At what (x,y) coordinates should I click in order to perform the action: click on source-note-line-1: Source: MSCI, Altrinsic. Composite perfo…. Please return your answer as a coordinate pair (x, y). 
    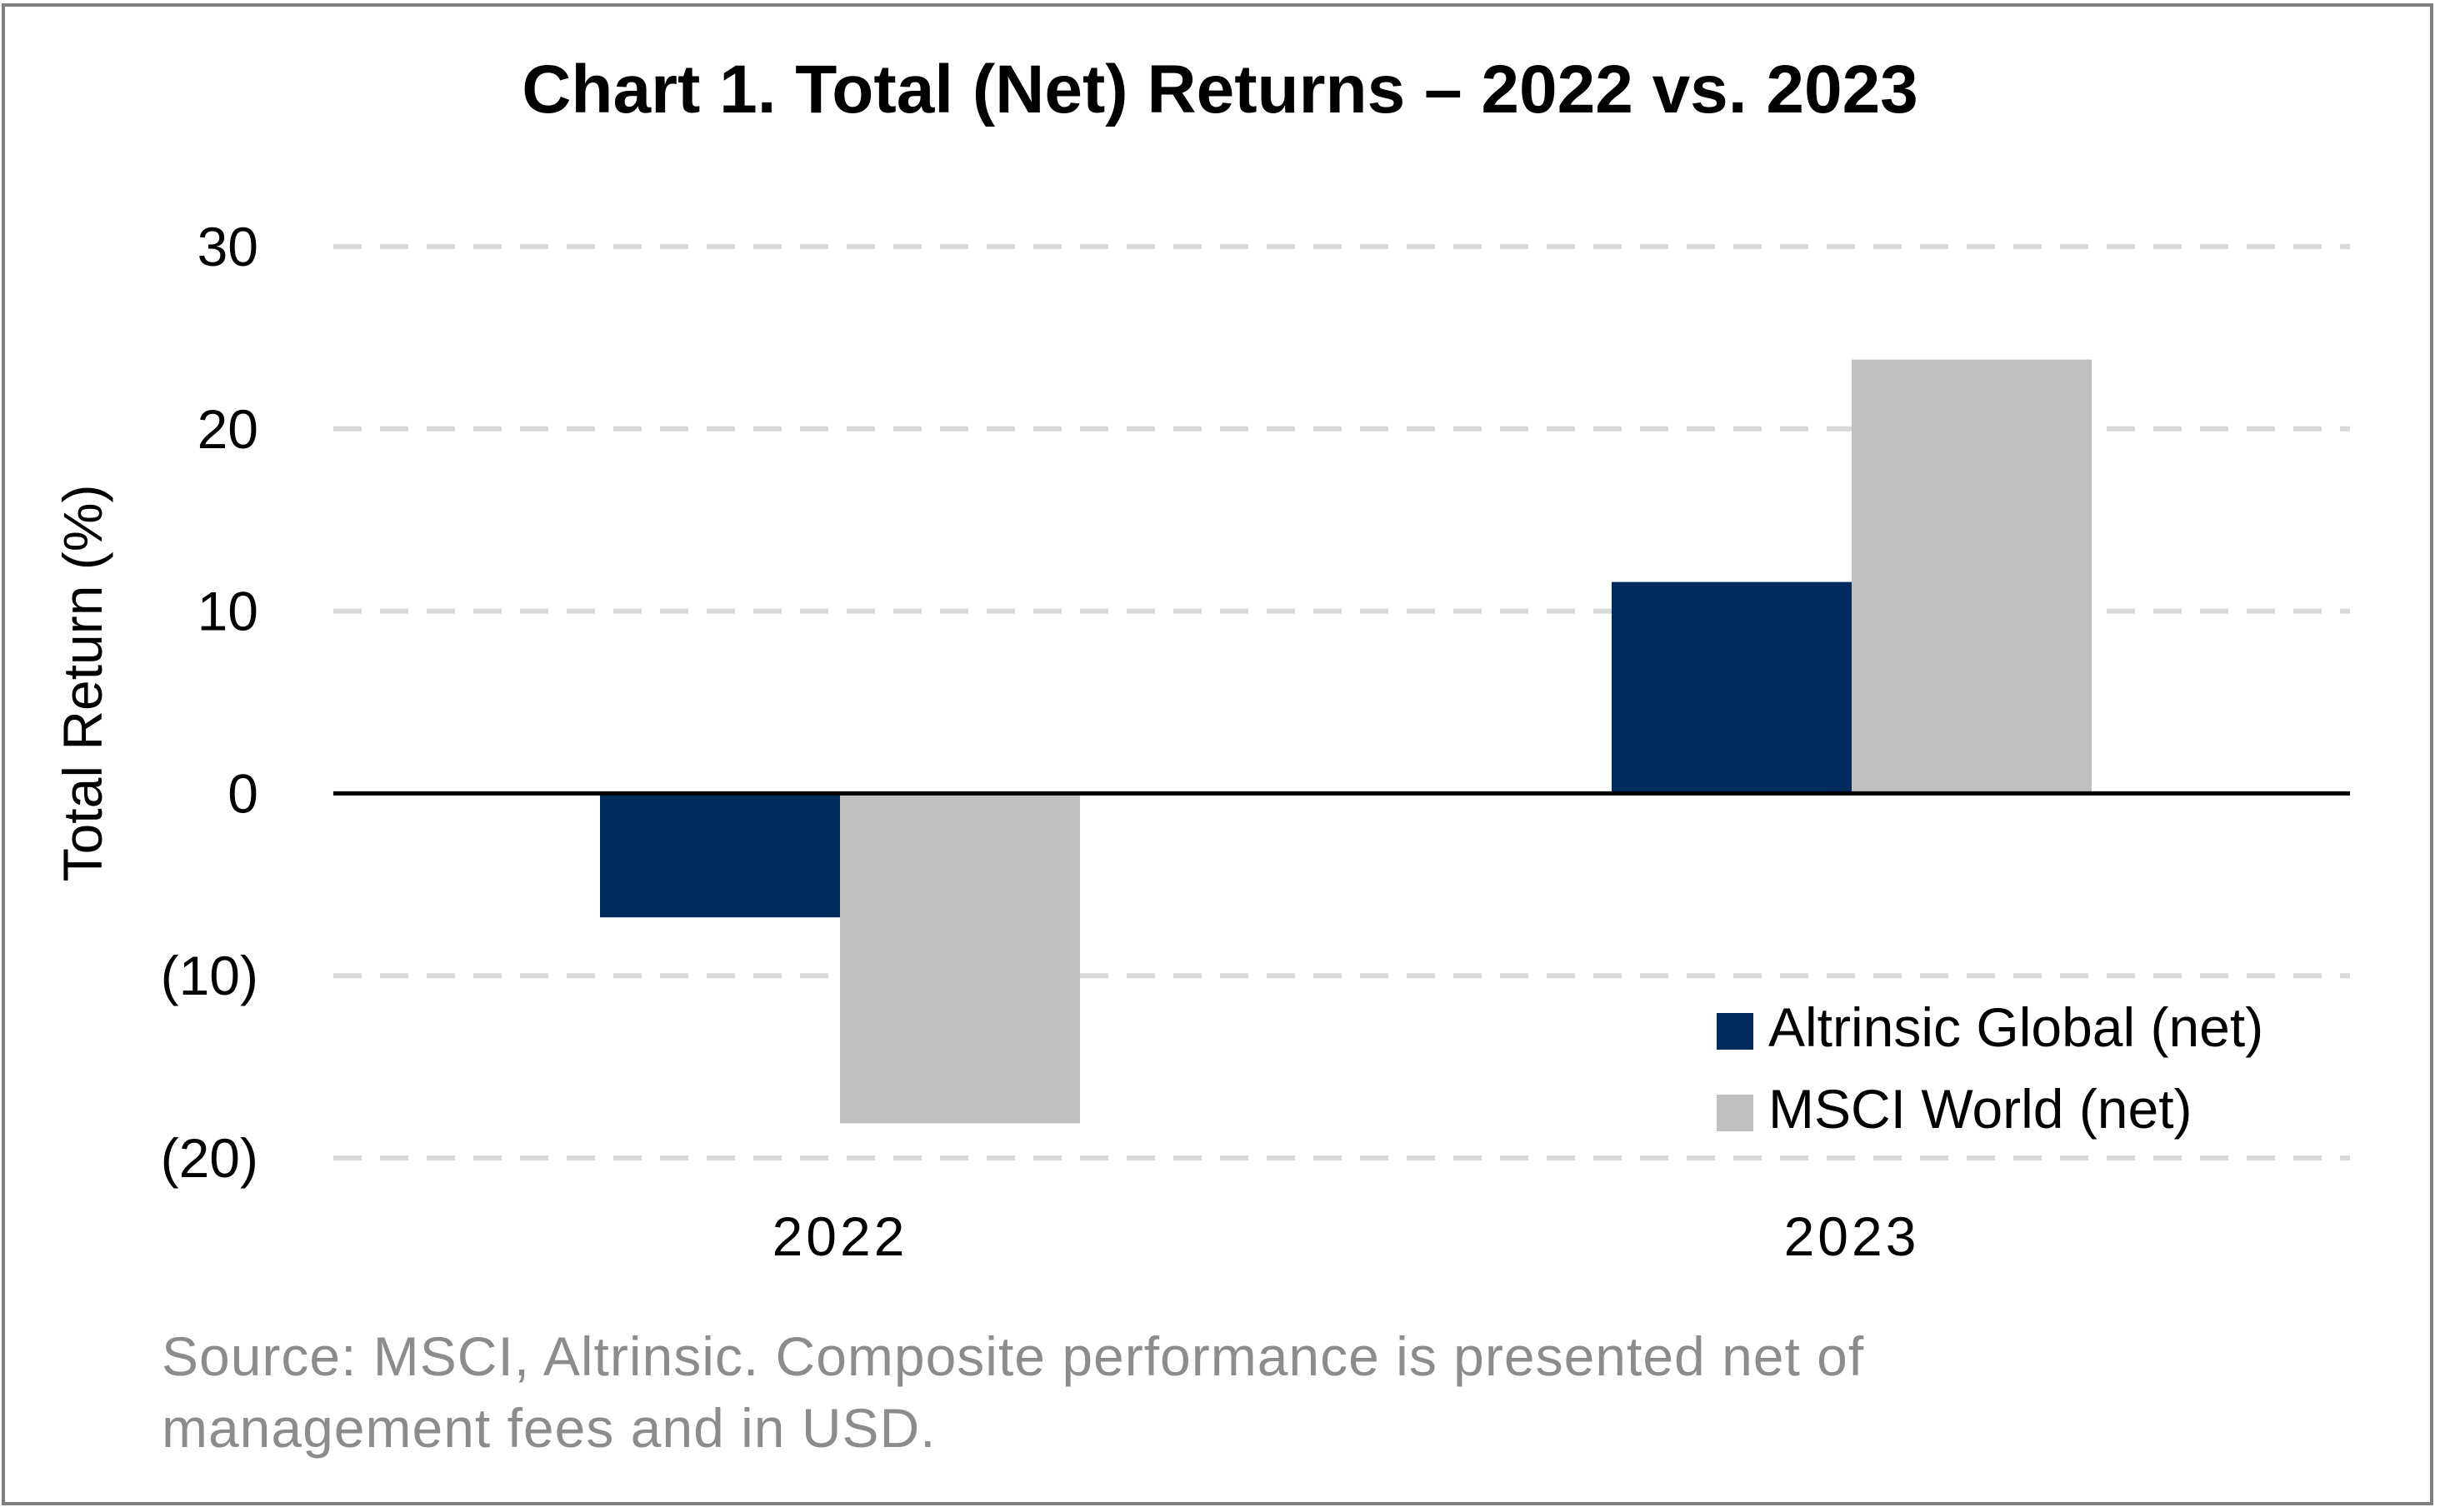
    Looking at the image, I should click on (1014, 1356).